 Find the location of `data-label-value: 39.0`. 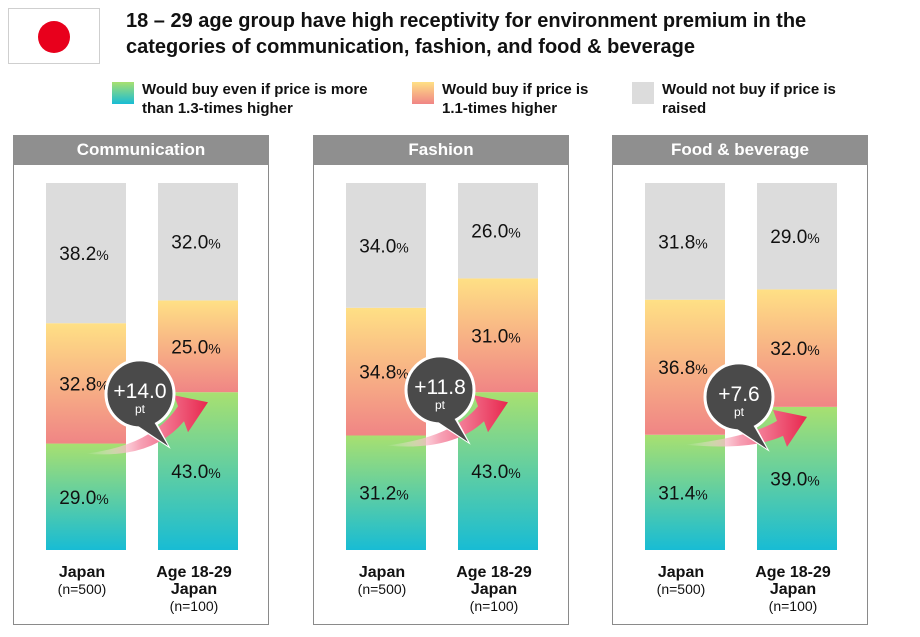

data-label-value: 39.0 is located at coordinates (788, 479).